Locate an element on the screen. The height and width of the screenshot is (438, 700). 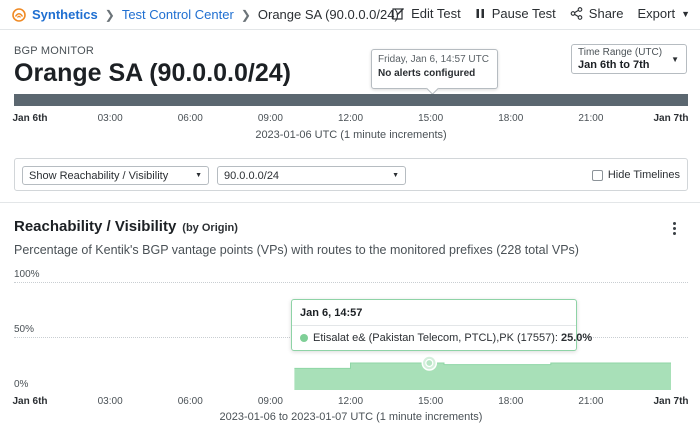
header-actions: Edit Test Pause Test Share Export ▼ is located at coordinates (534, 13).